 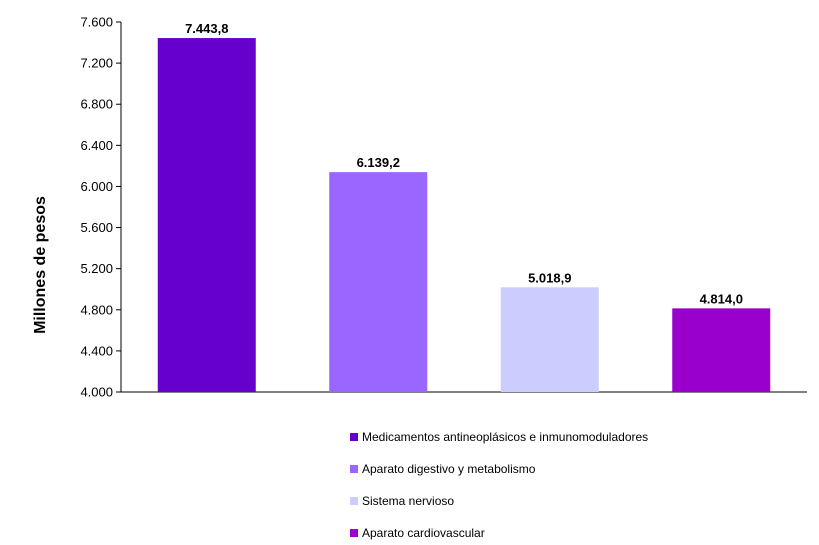 What do you see at coordinates (378, 162) in the screenshot?
I see `data-label: 6.139,2` at bounding box center [378, 162].